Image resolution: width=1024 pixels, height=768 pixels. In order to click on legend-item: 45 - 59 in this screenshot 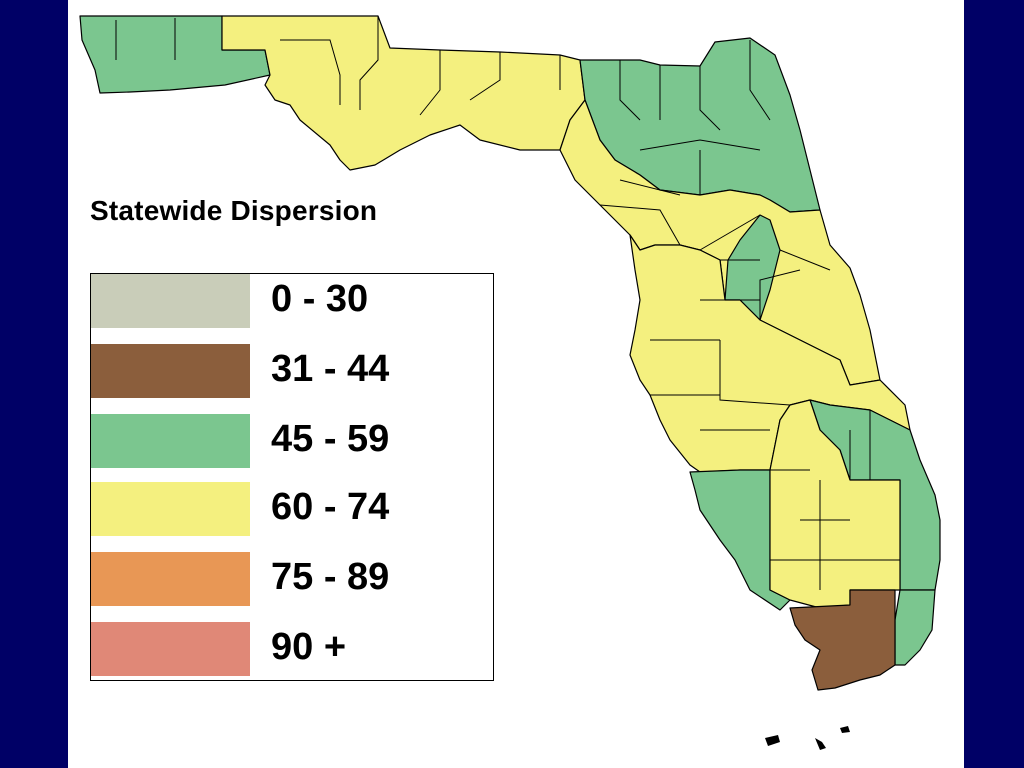, I will do `click(292, 442)`.